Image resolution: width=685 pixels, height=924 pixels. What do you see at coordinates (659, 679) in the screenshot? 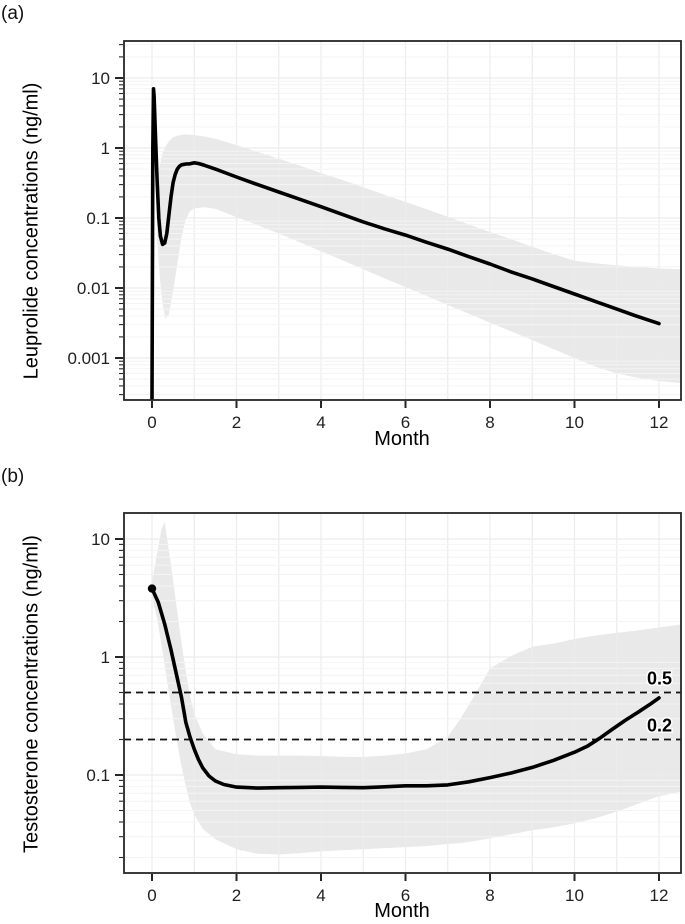
I see `threshold-label-0.5: 0.5` at bounding box center [659, 679].